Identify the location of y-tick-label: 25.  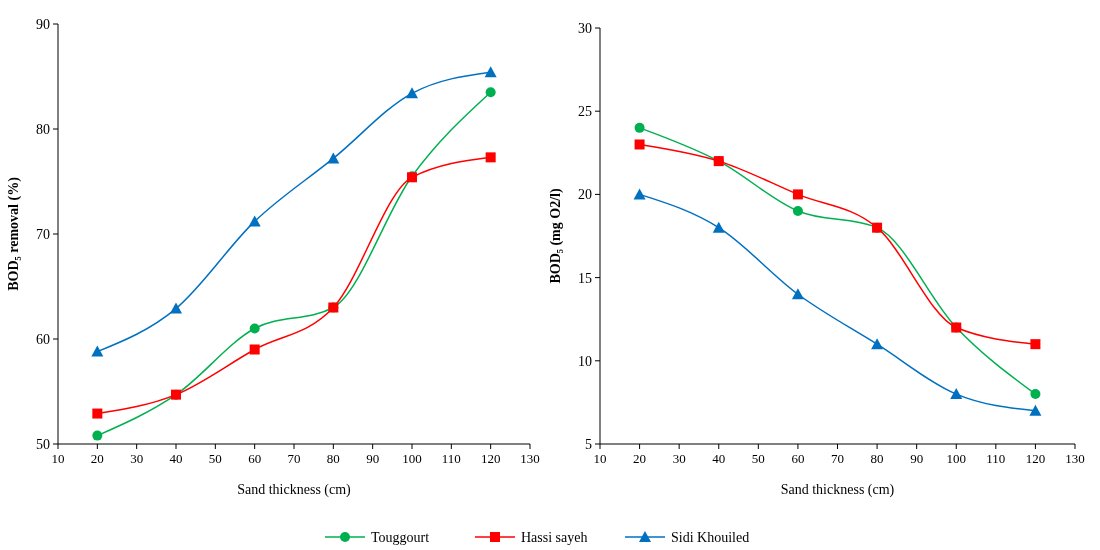
(585, 112).